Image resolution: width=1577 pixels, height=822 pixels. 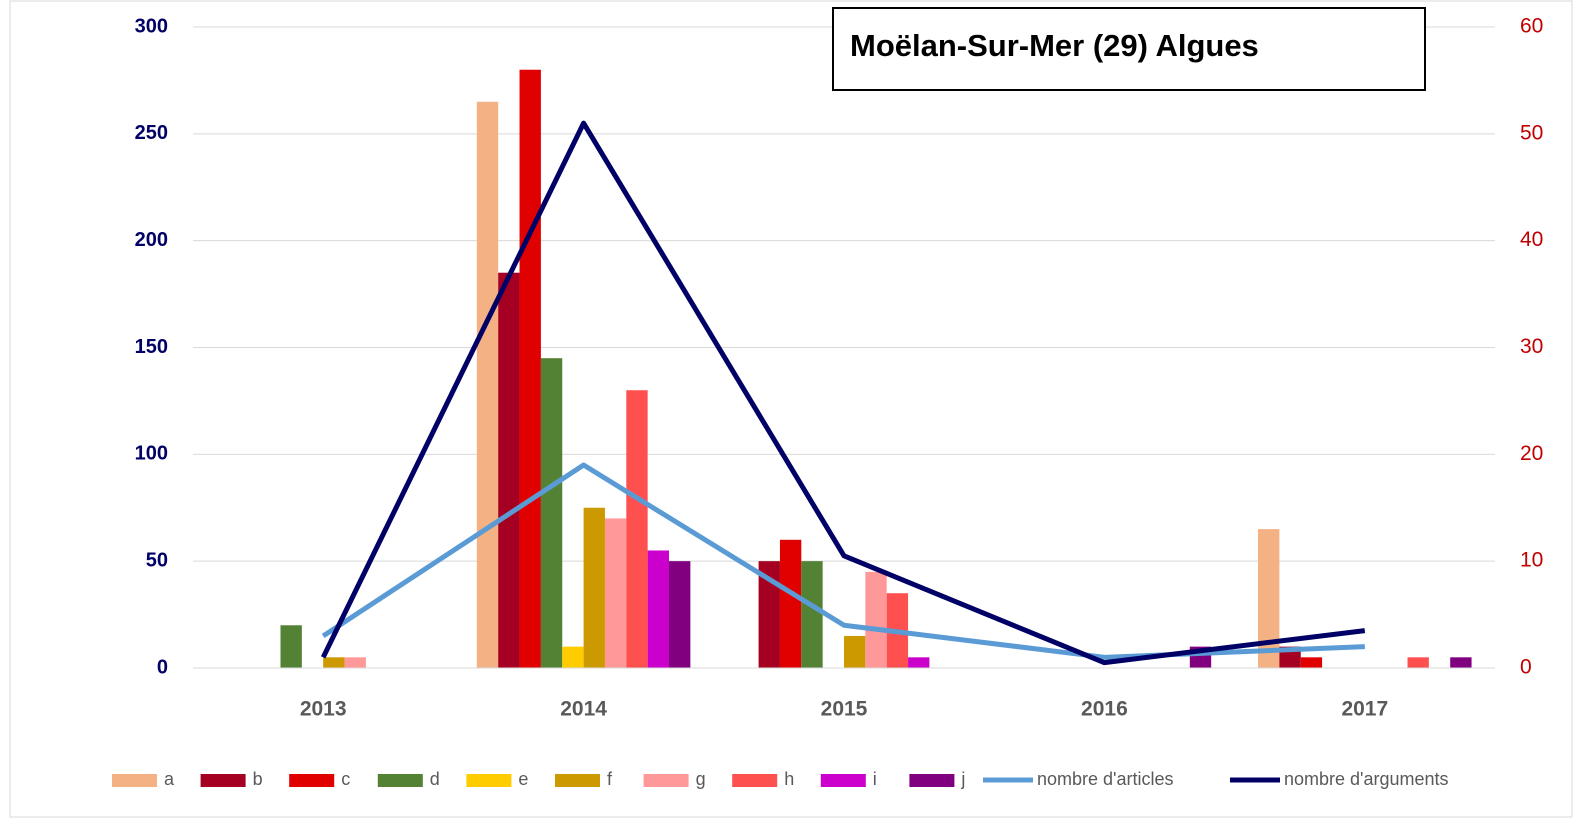 I want to click on legend-label: e, so click(x=523, y=779).